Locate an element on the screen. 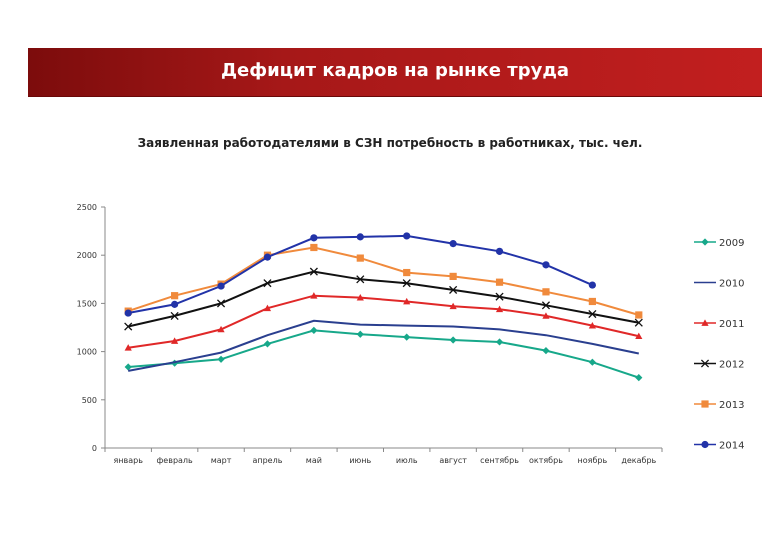 This screenshot has height=540, width=780. y-tick-label: 500 is located at coordinates (89, 400).